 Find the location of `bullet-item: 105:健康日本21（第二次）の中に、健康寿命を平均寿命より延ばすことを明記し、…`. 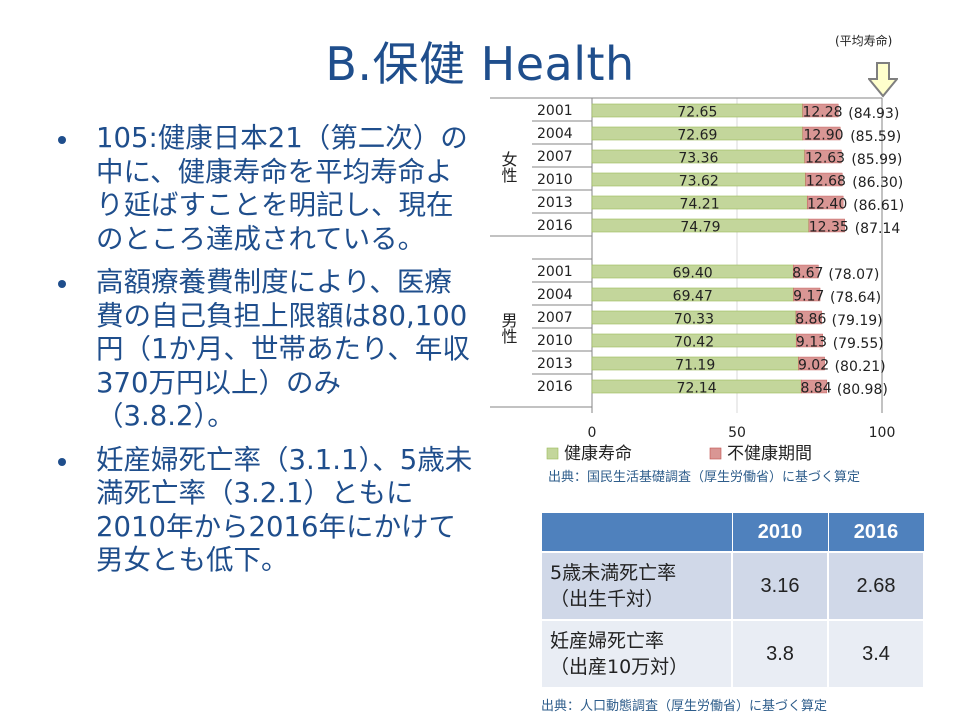

bullet-item: 105:健康日本21（第二次）の中に、健康寿命を平均寿命より延ばすことを明記し、… is located at coordinates (268, 189).